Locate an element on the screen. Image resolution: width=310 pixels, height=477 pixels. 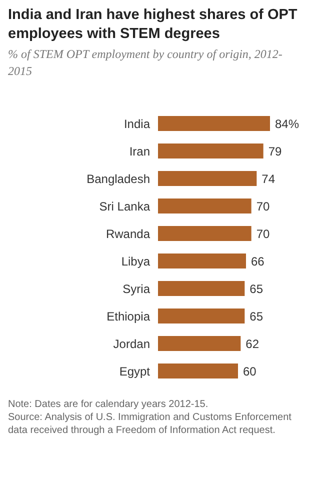
chart-title: India and Iran have highest shares of OPT employees with STEM degrees is located at coordinates (153, 25).